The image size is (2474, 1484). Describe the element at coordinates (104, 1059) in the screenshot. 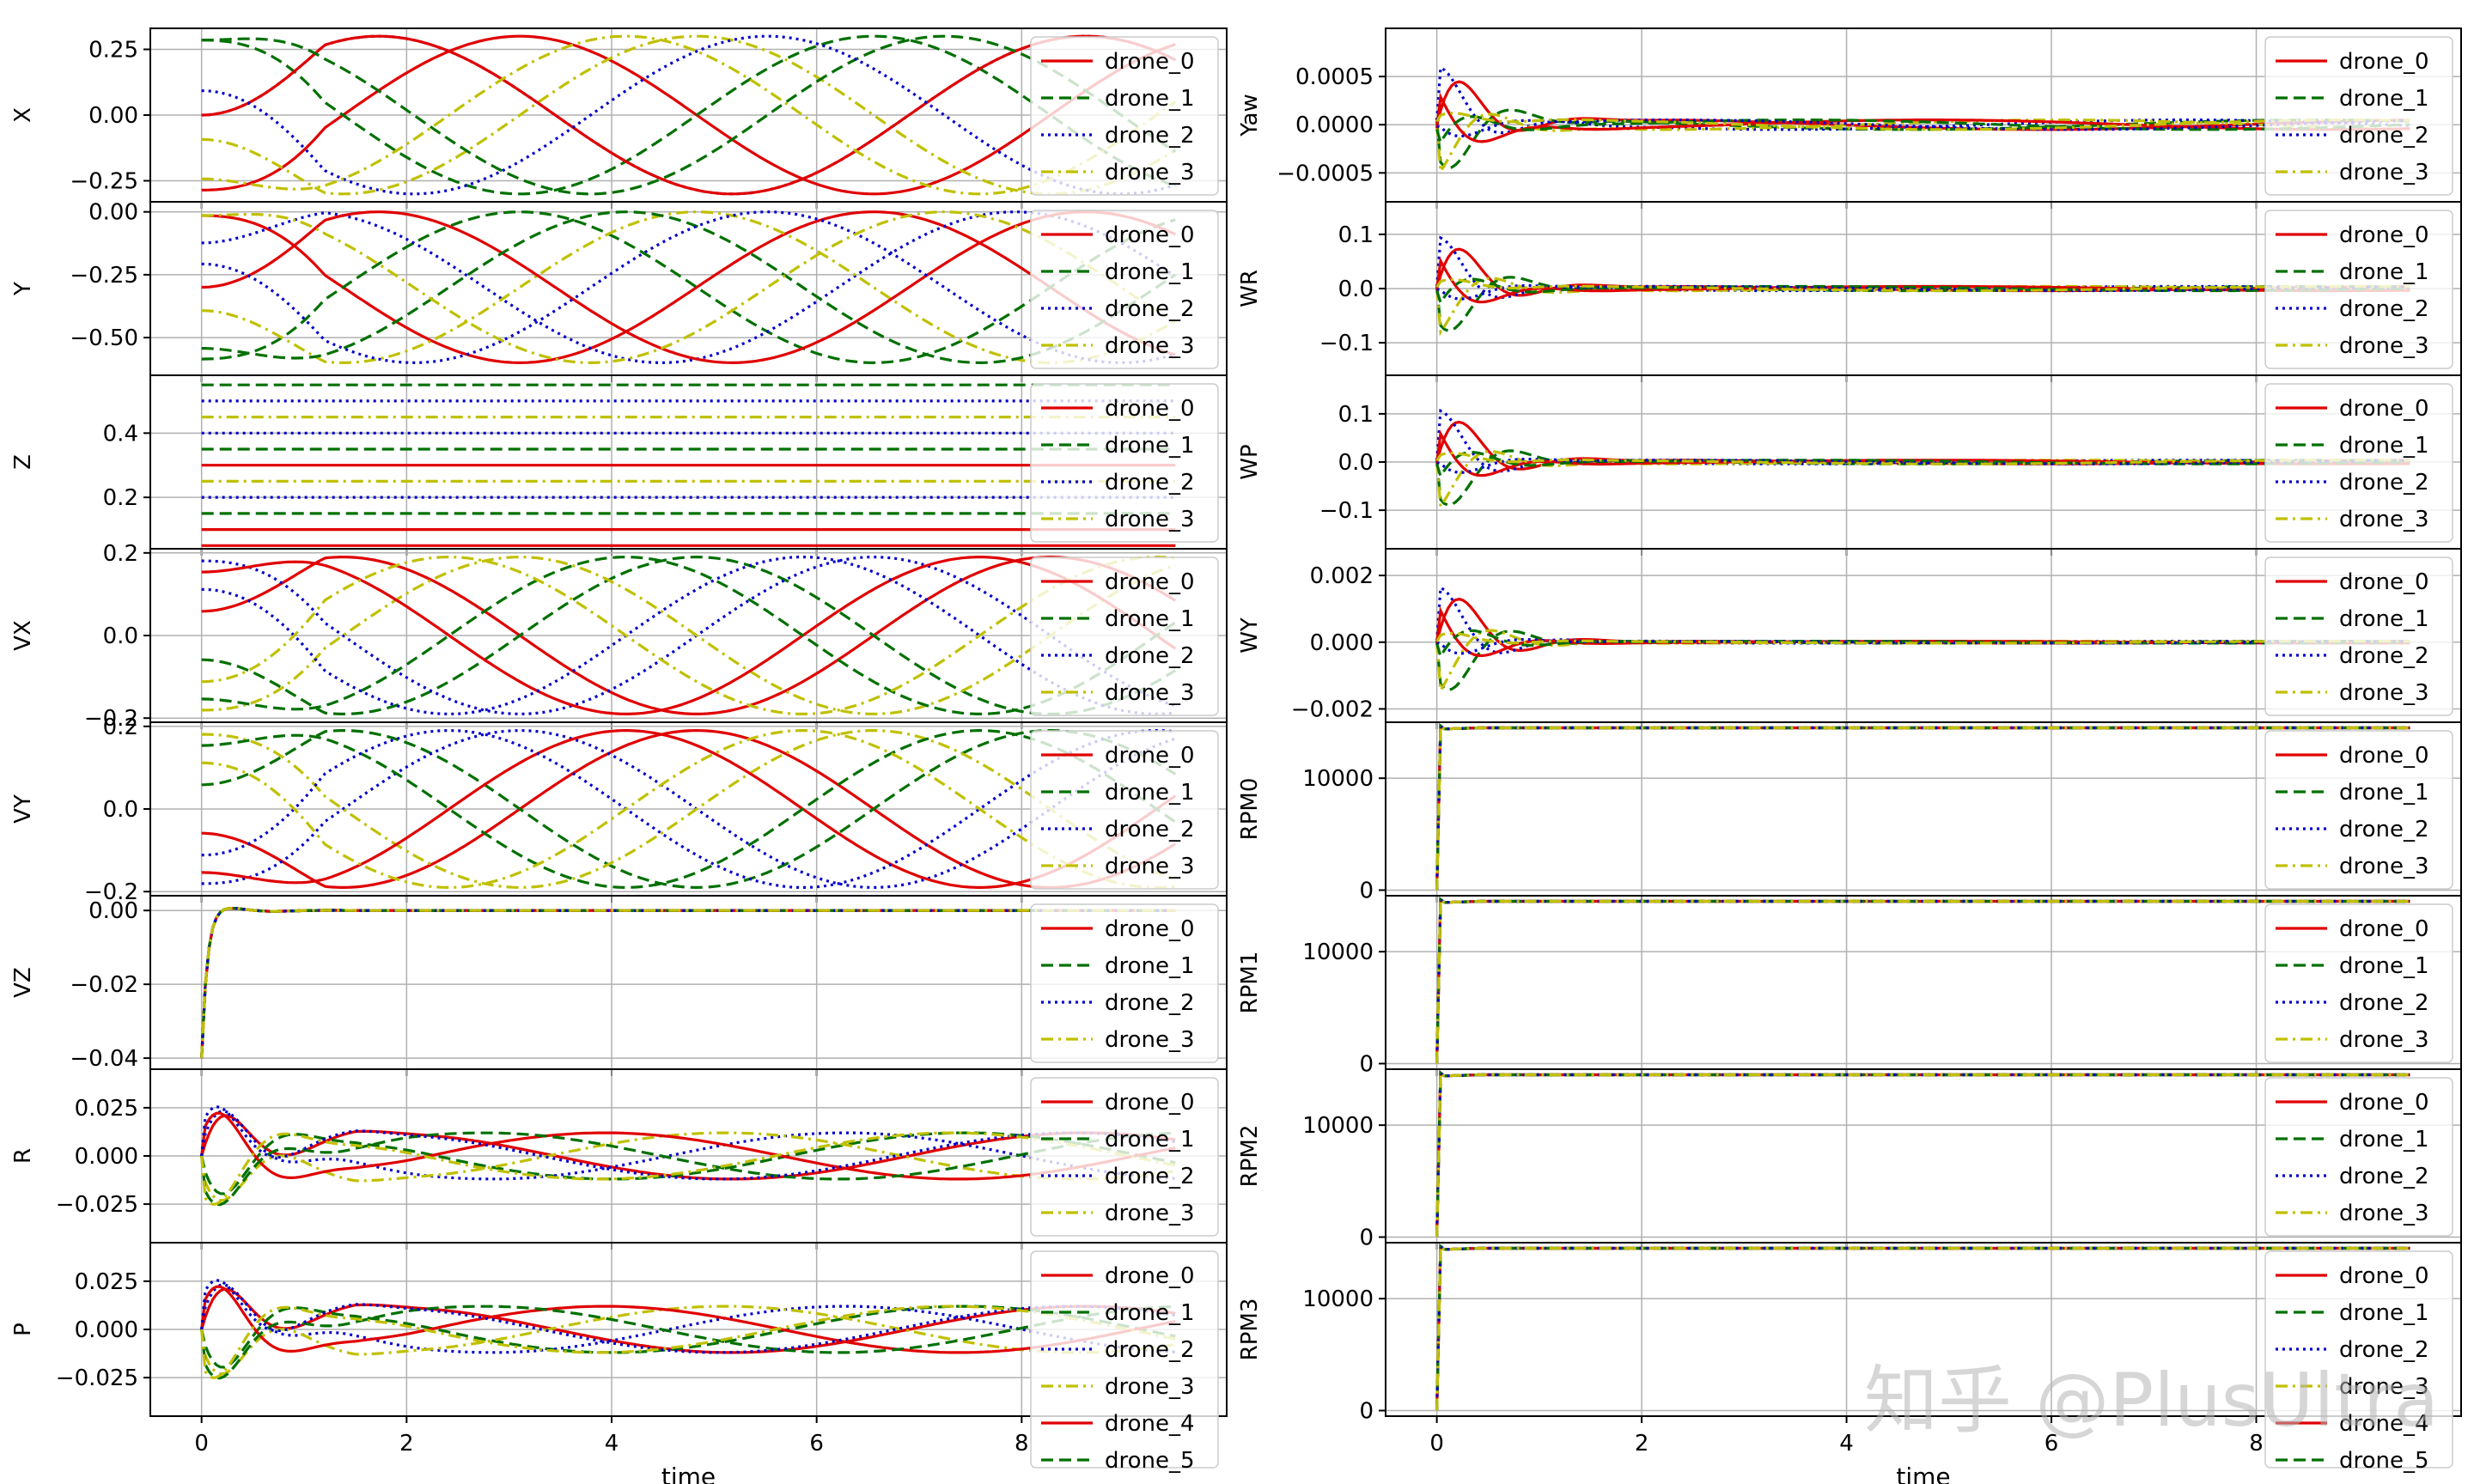

I see `y-tick-label: −0.04` at that location.